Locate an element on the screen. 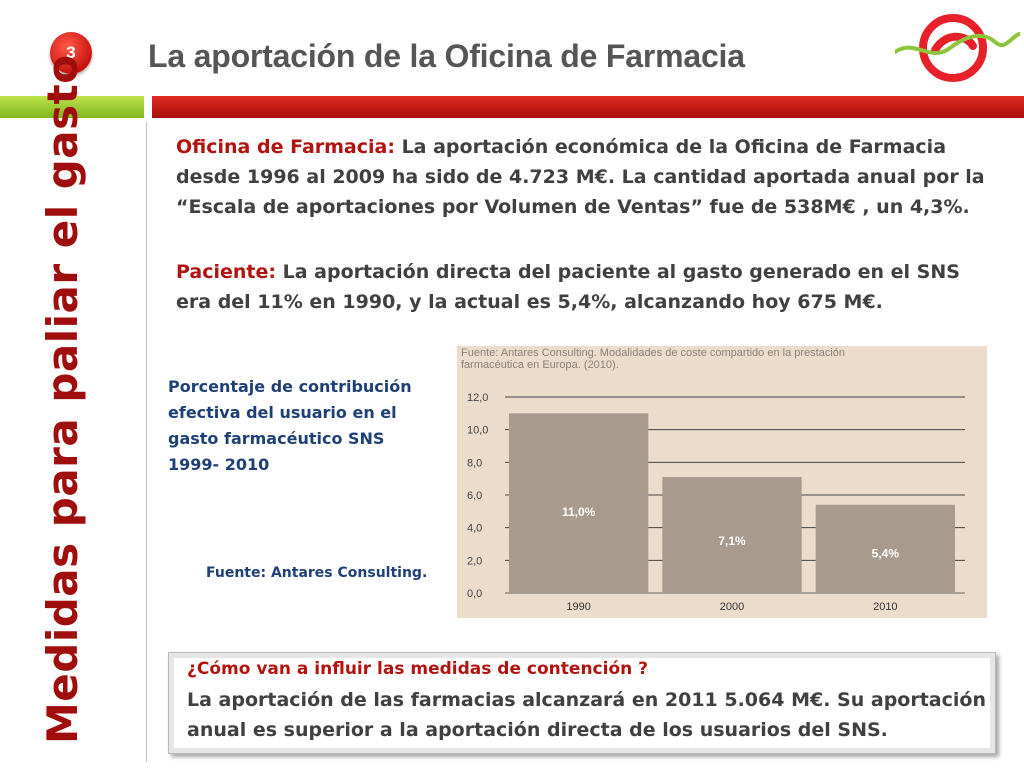 This screenshot has height=768, width=1024. y-tick-label: 10,0 is located at coordinates (477, 431).